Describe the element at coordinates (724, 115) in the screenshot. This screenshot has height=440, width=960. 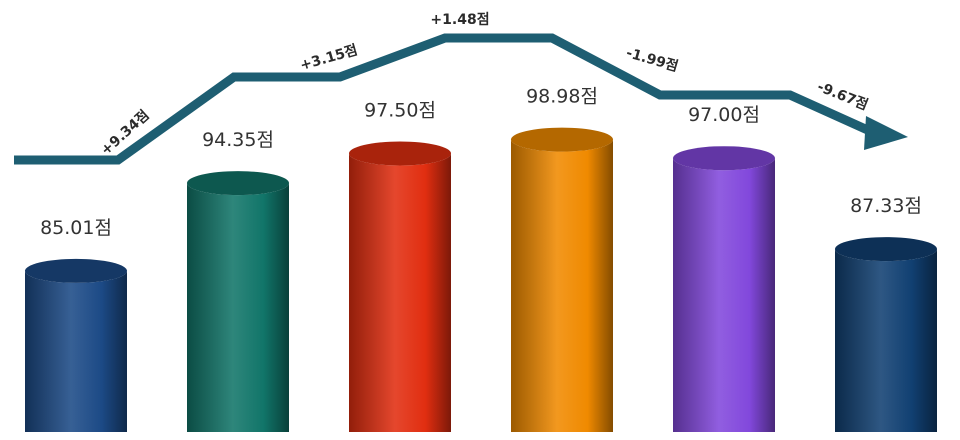
I see `value-label-5: 97.00점` at that location.